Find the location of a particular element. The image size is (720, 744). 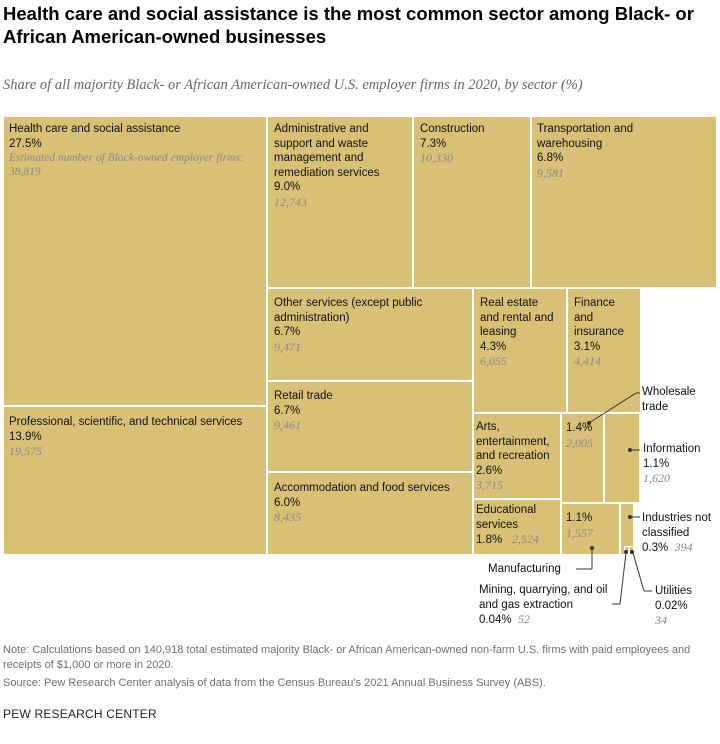

tile-label-wholesale-trade: 1.4% 2,005 is located at coordinates (585, 435).